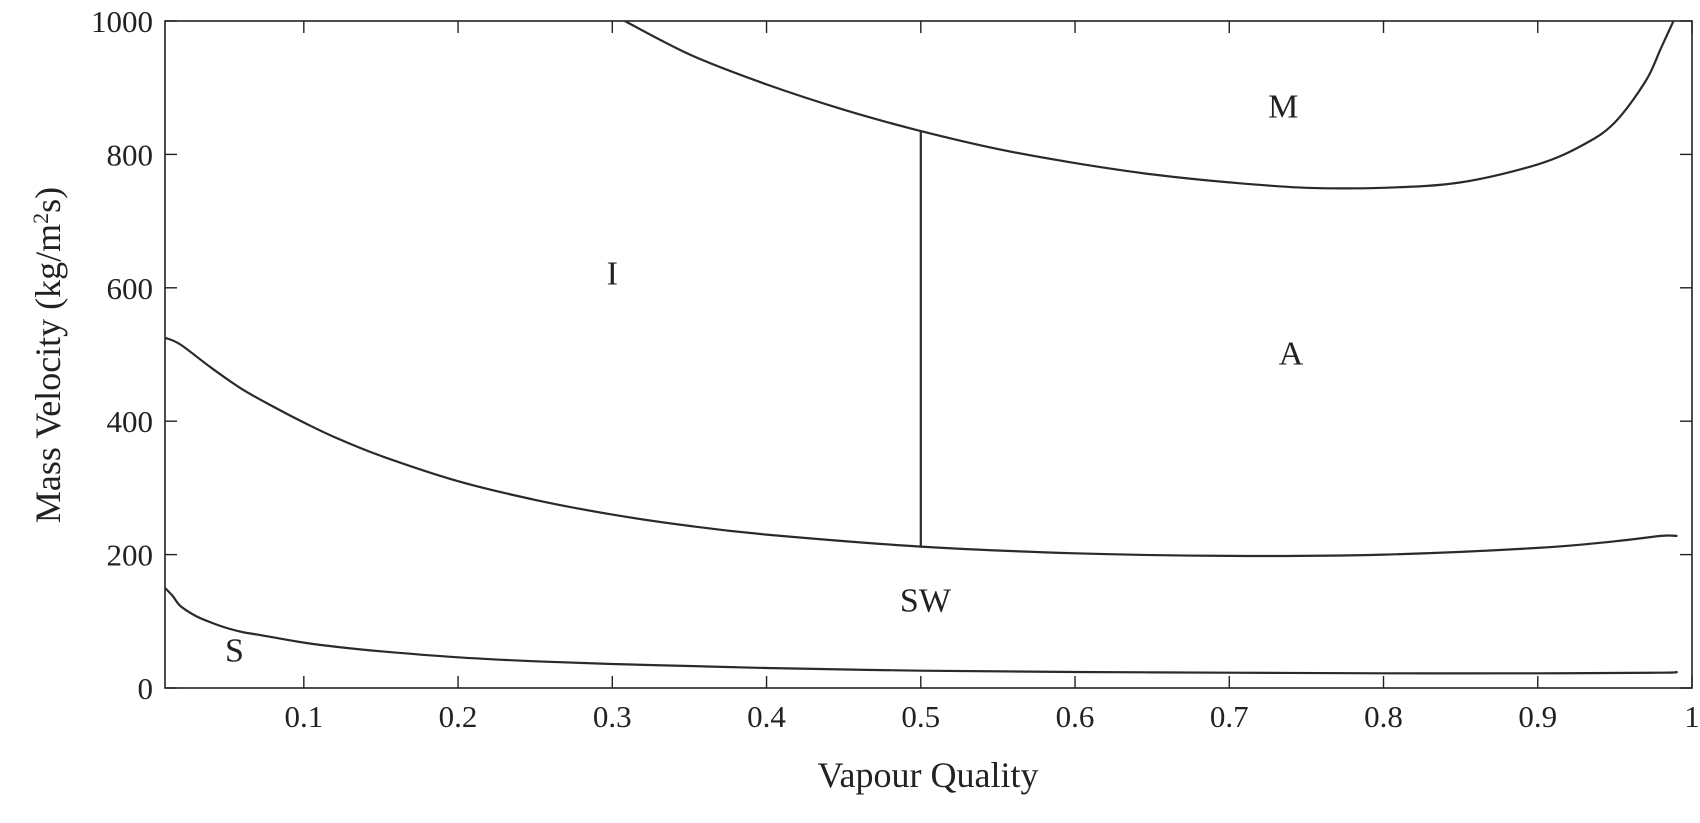 This screenshot has height=823, width=1700. What do you see at coordinates (1229, 716) in the screenshot?
I see `x-tick-label: 0.7` at bounding box center [1229, 716].